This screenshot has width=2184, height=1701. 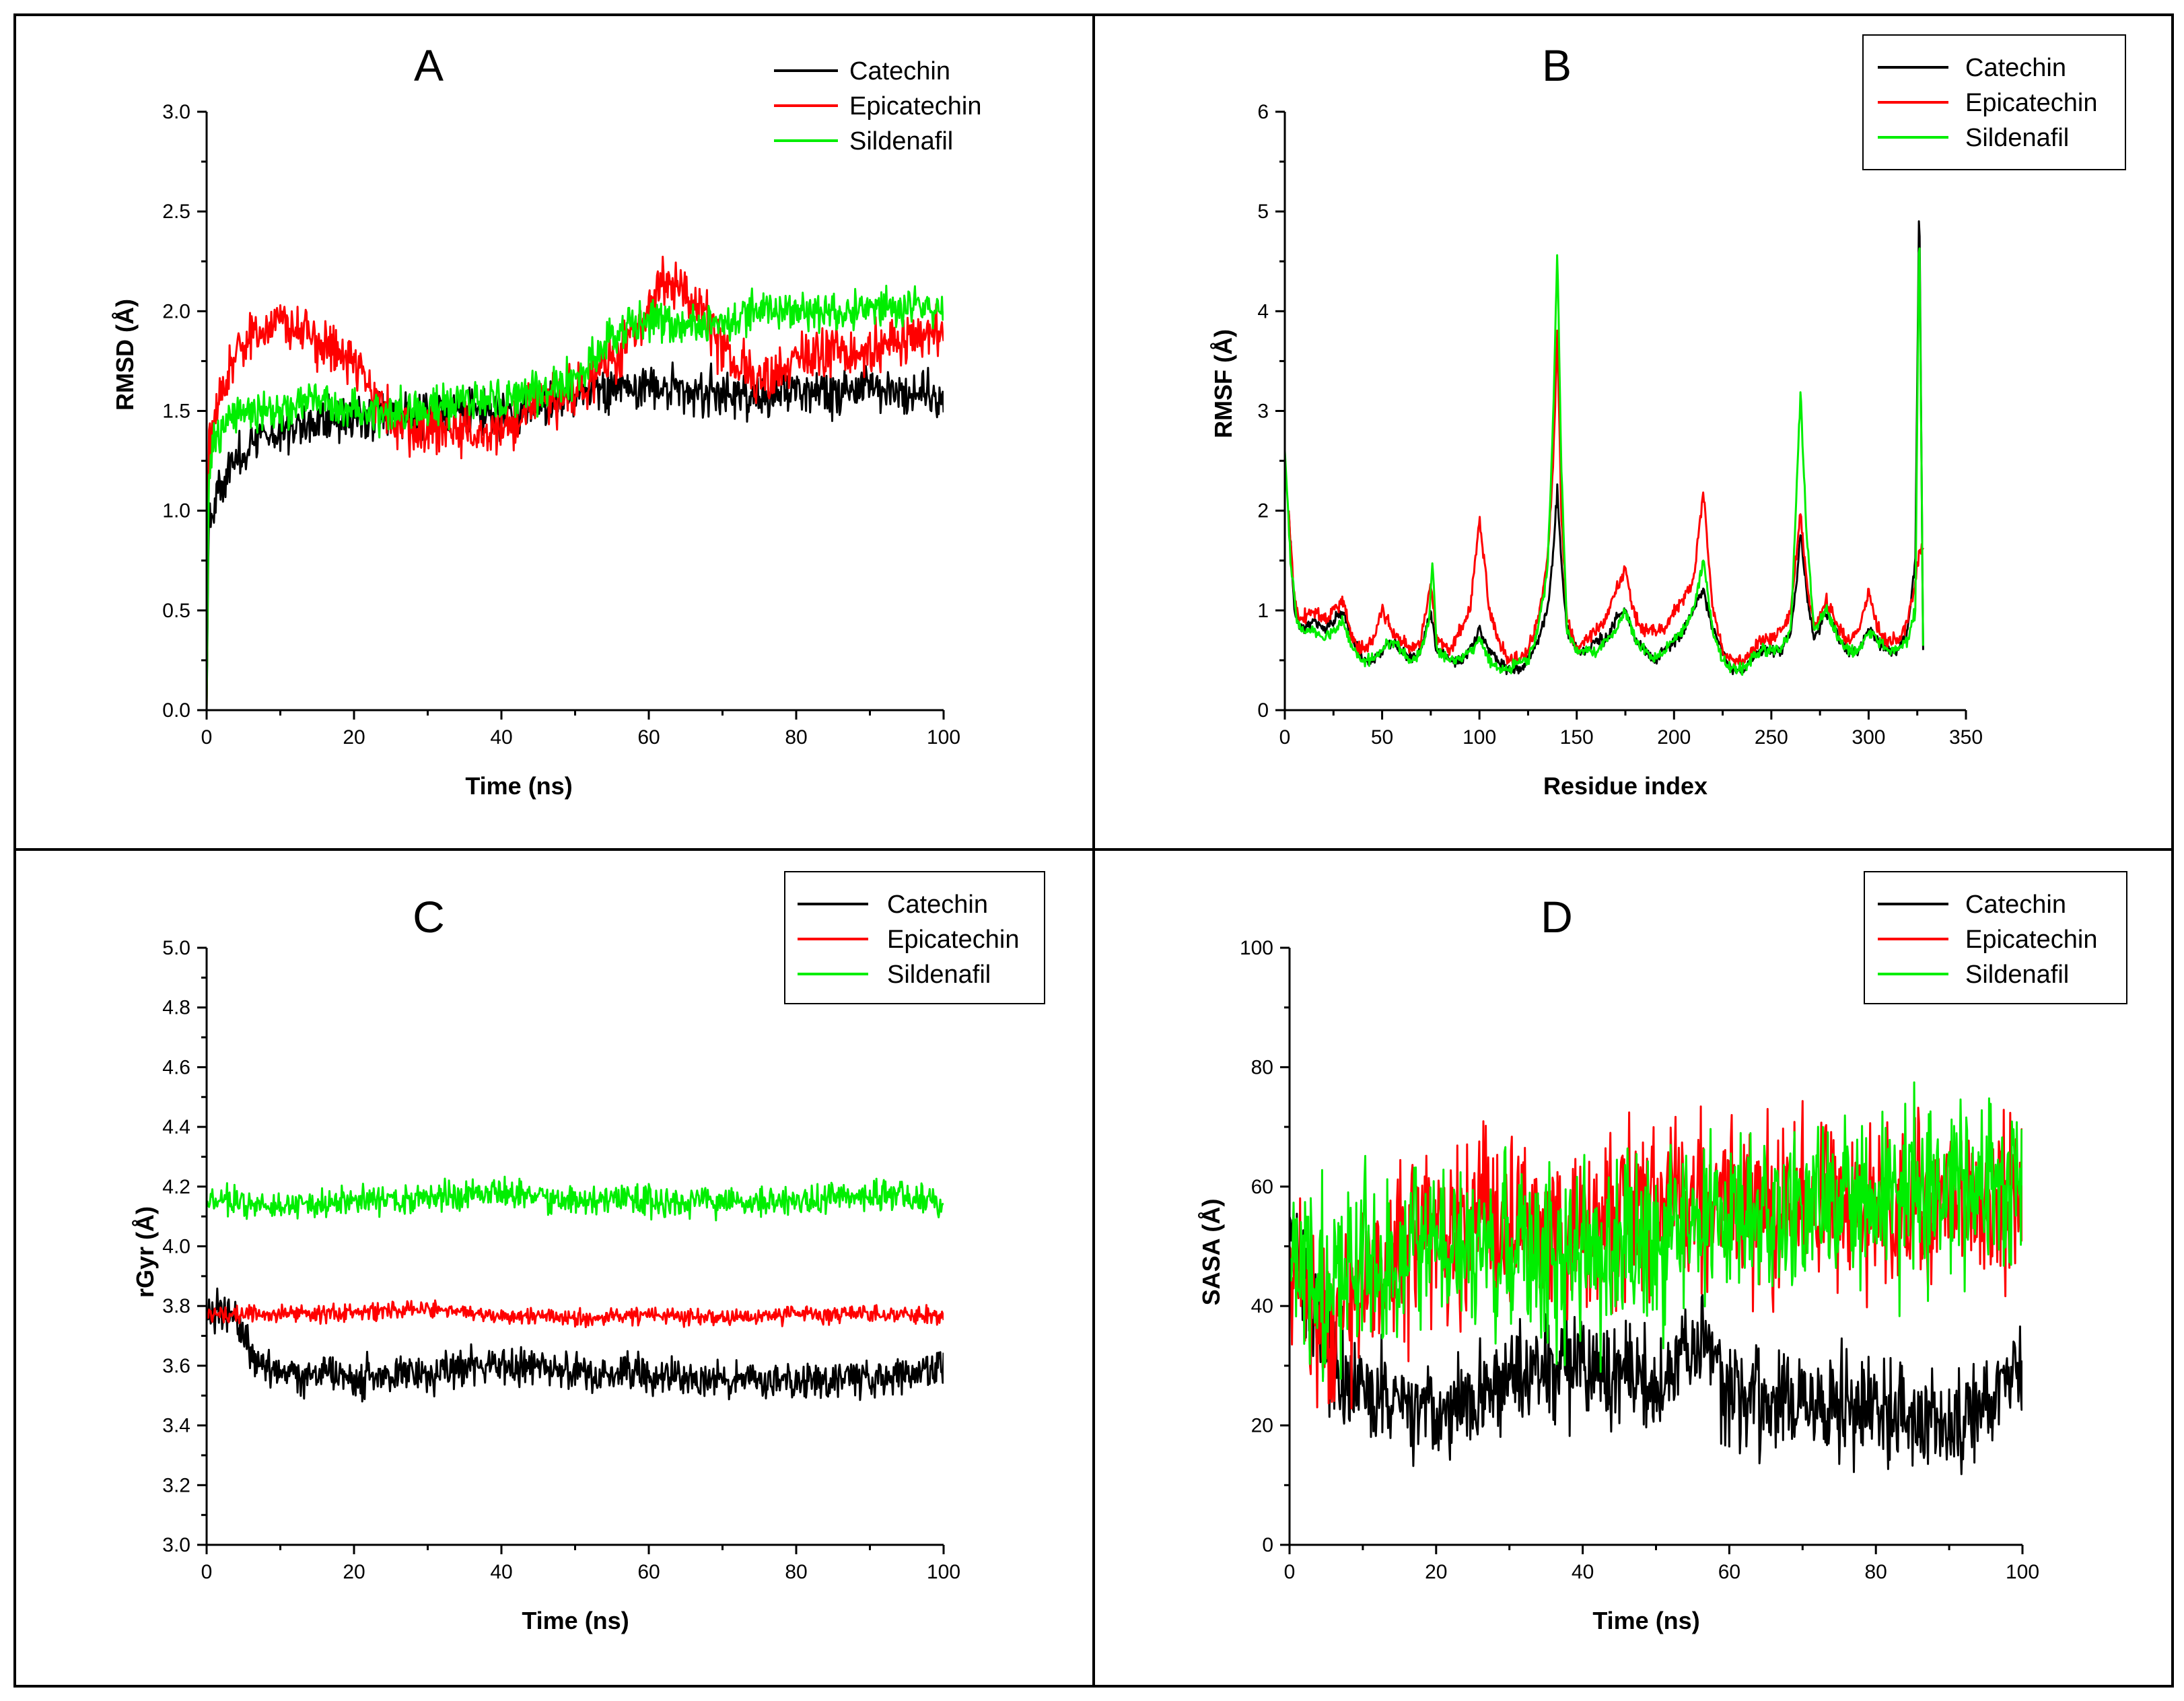 What do you see at coordinates (1262, 1426) in the screenshot?
I see `y-tick-label: 20` at bounding box center [1262, 1426].